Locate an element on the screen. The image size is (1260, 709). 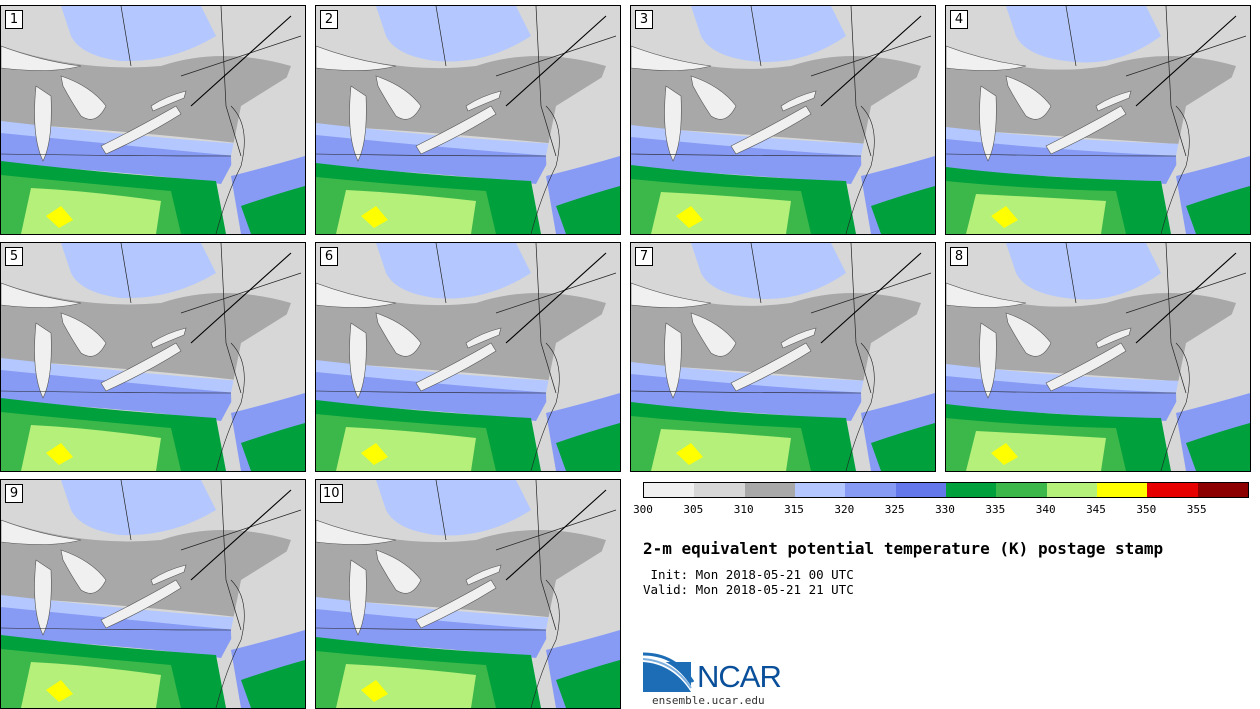
member-panel: 2 is located at coordinates (468, 120).